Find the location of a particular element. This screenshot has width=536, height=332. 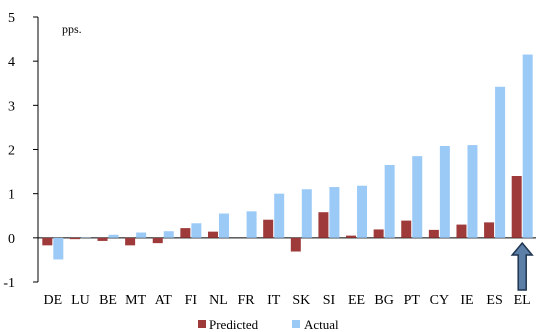

bar-actual-it is located at coordinates (279, 215).